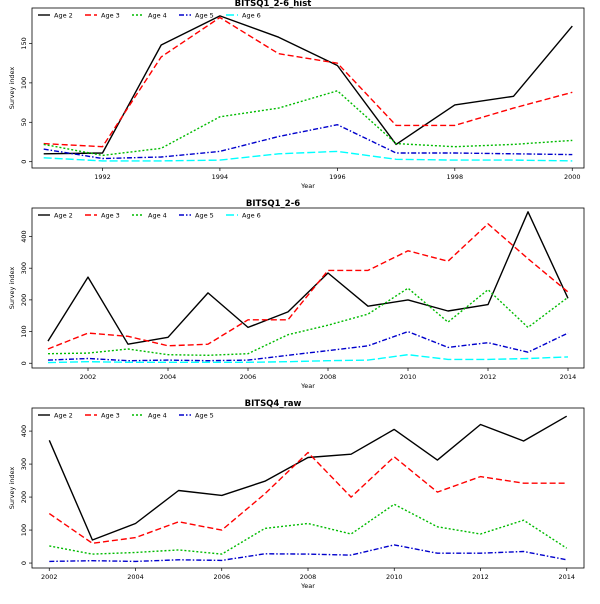 The height and width of the screenshot is (604, 600). I want to click on legend: Age 2 Age 3 Age 4 Age 5, so click(126, 415).